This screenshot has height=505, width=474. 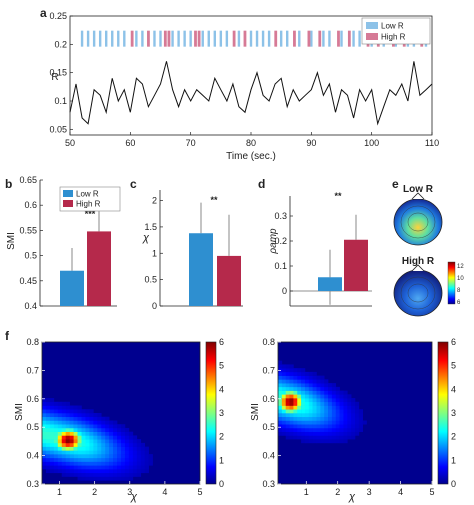 What do you see at coordinates (353, 420) in the screenshot?
I see `panel-f-heatmap-high-r: SMI χ 1 2 3 4 5 0.3 0.4 0.5 0.6 0.7 0.8 0 1 2 3 4 5 6` at bounding box center [353, 420].